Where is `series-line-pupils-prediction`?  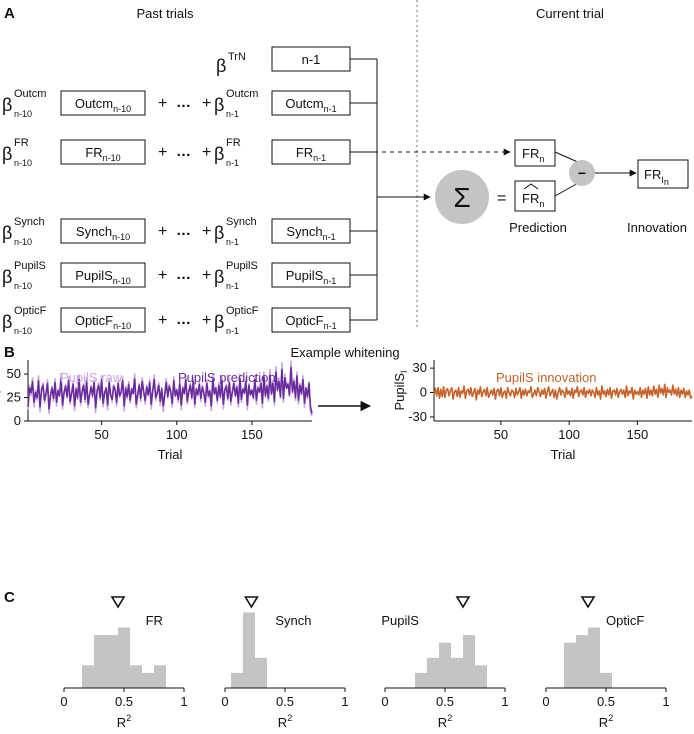
series-line-pupils-prediction is located at coordinates (170, 390).